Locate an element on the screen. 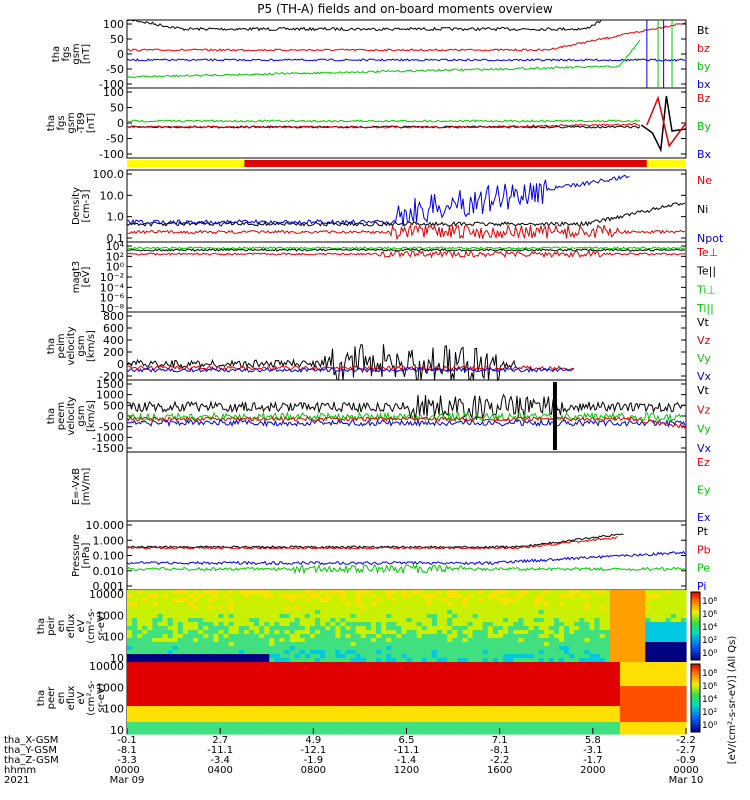 The height and width of the screenshot is (800, 750). ylabel-fgs-2: gsm is located at coordinates (76, 53).